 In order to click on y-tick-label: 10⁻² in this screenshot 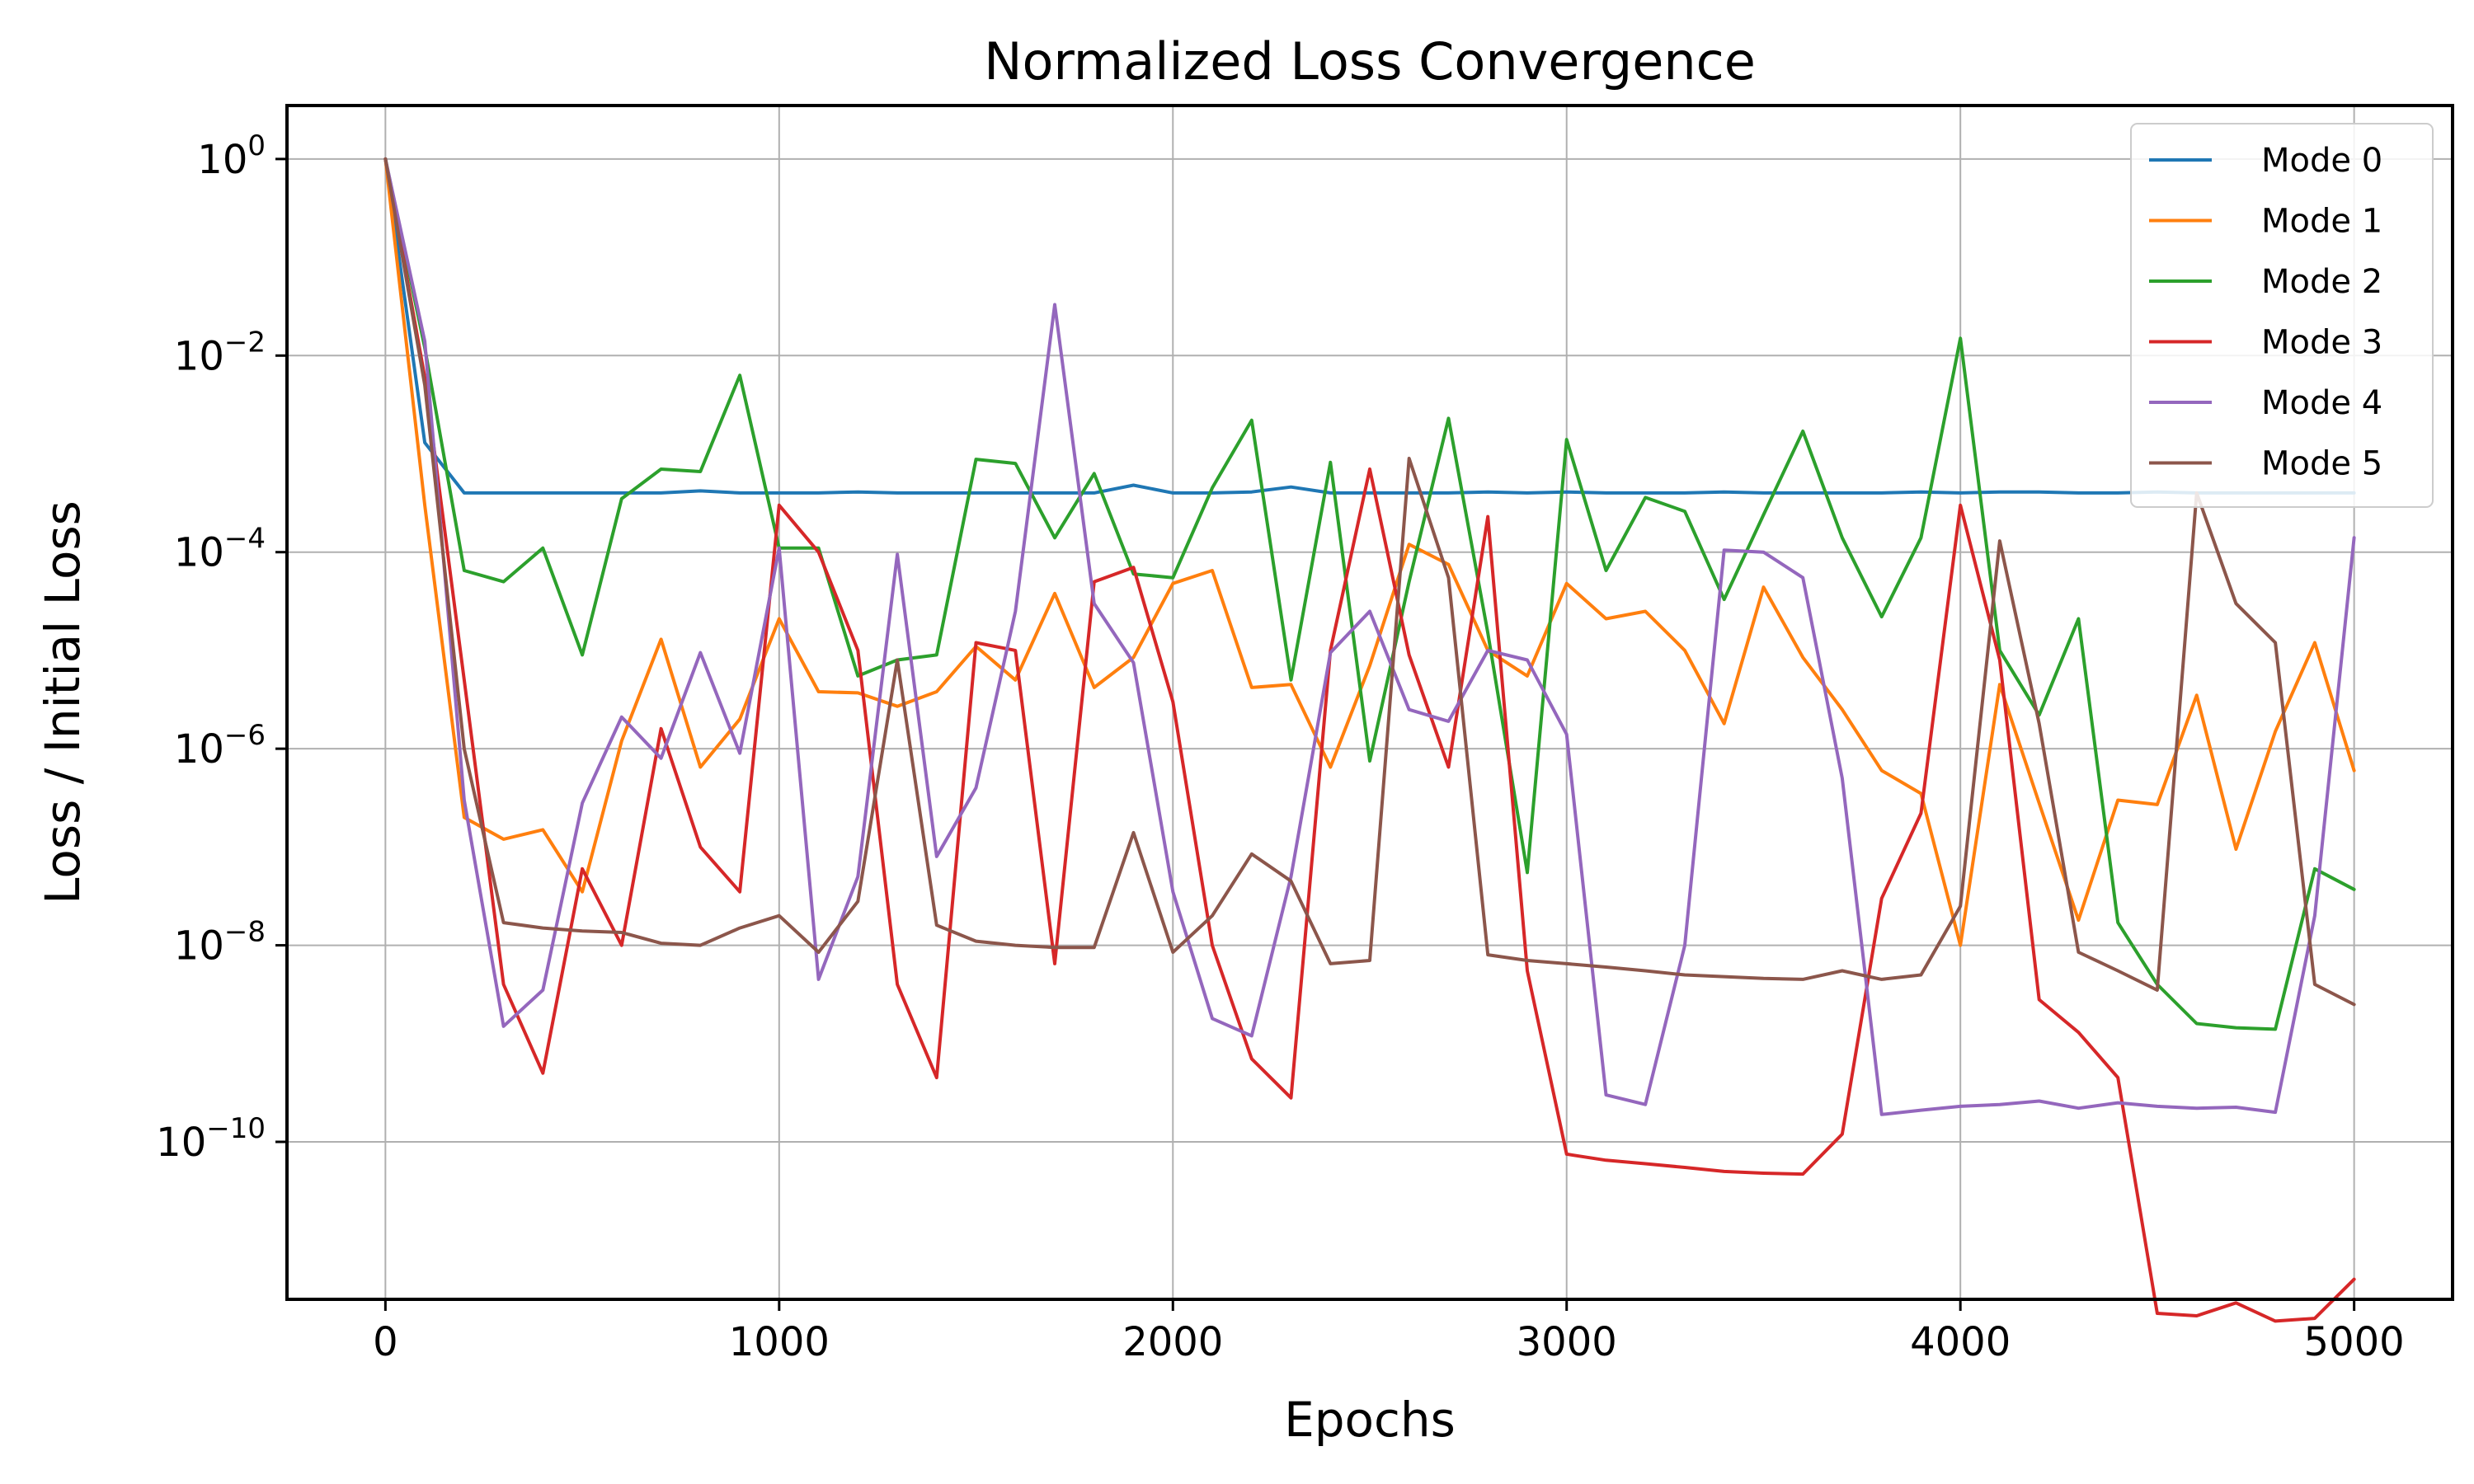, I will do `click(220, 352)`.